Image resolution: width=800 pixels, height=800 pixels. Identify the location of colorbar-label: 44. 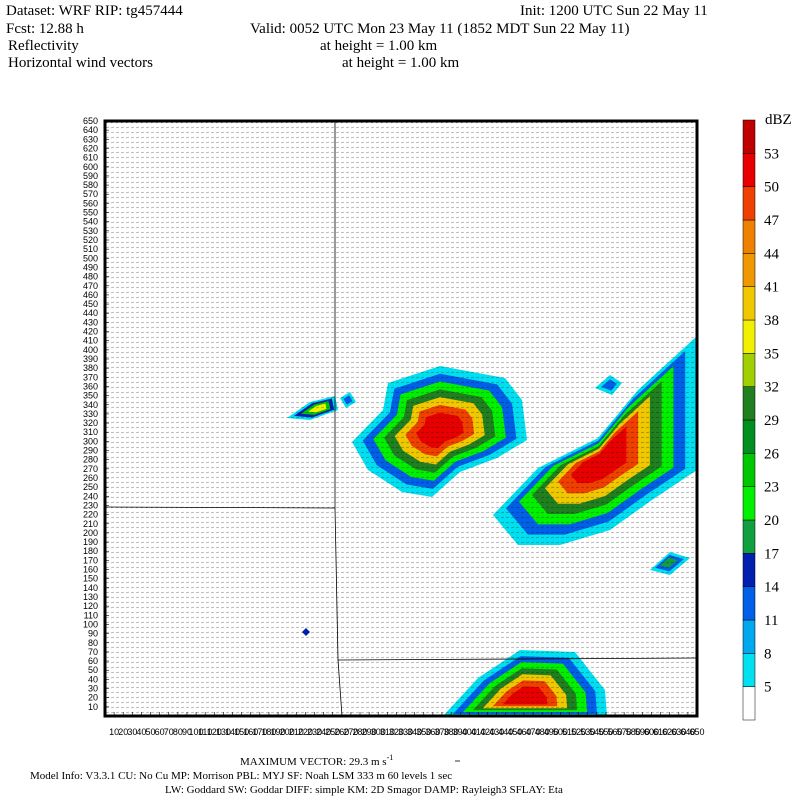
(772, 254).